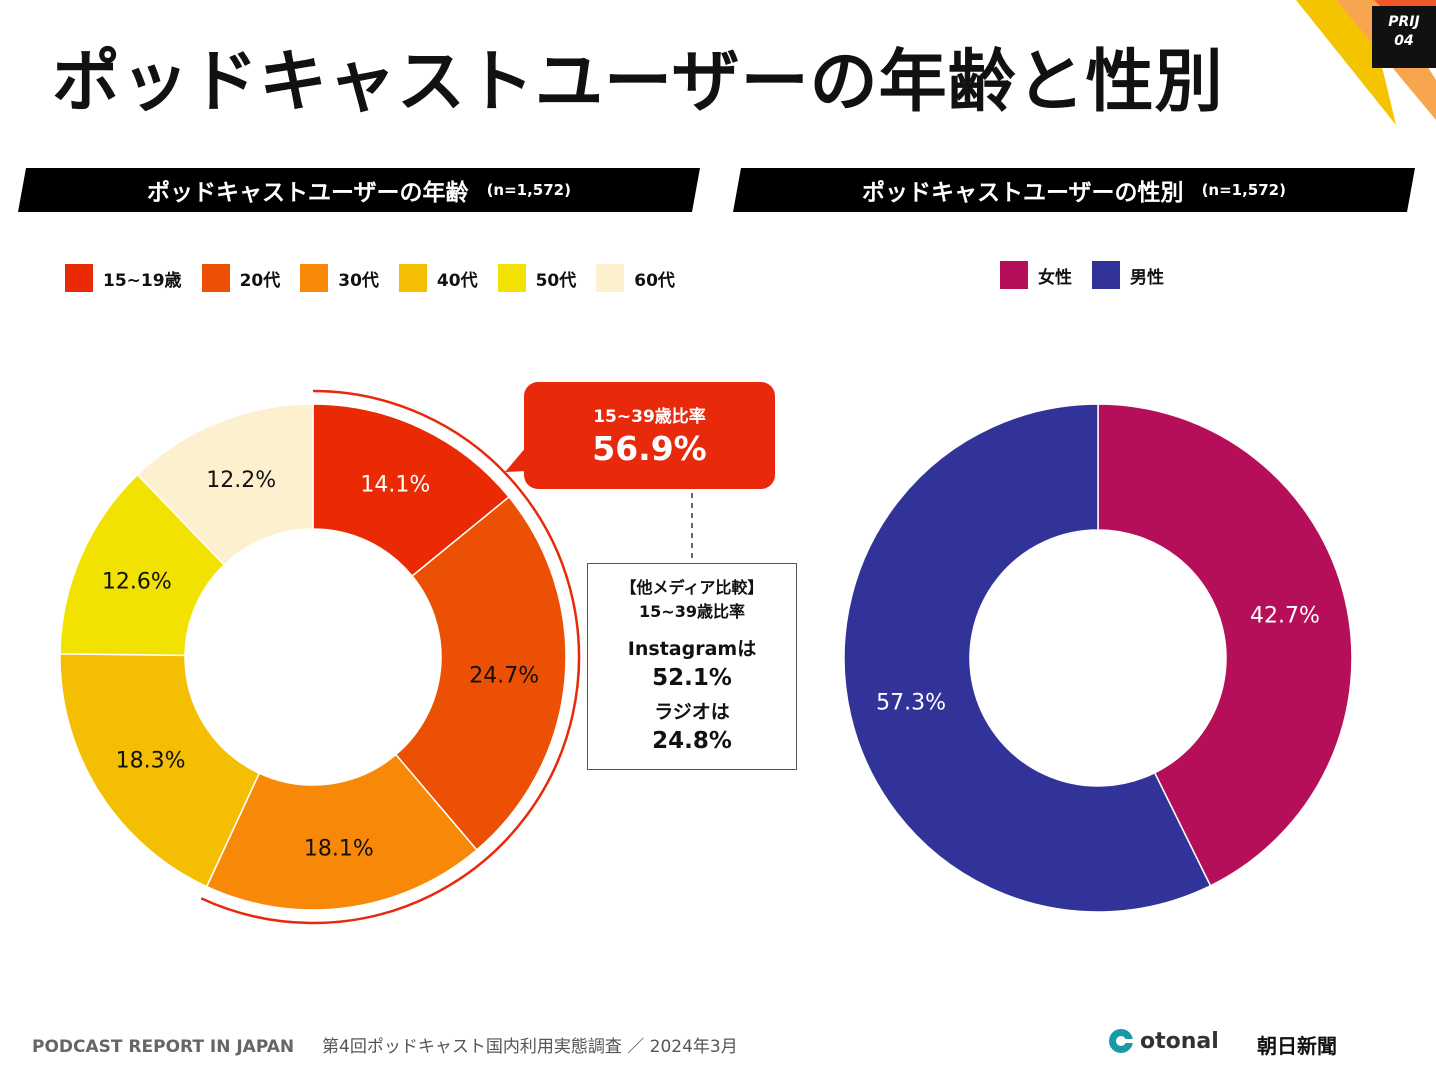  I want to click on gender-legend-label: 女性, so click(1055, 277).